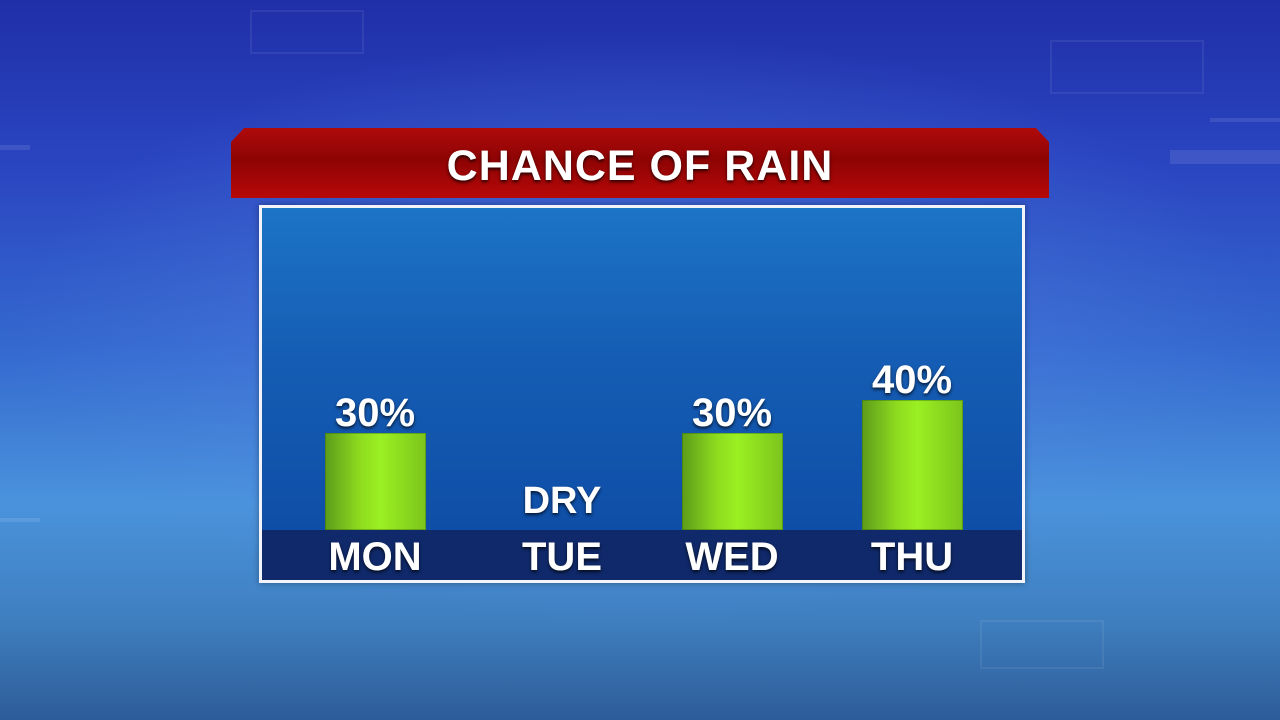 The height and width of the screenshot is (720, 1280). I want to click on value-label-thu: 40%, so click(912, 380).